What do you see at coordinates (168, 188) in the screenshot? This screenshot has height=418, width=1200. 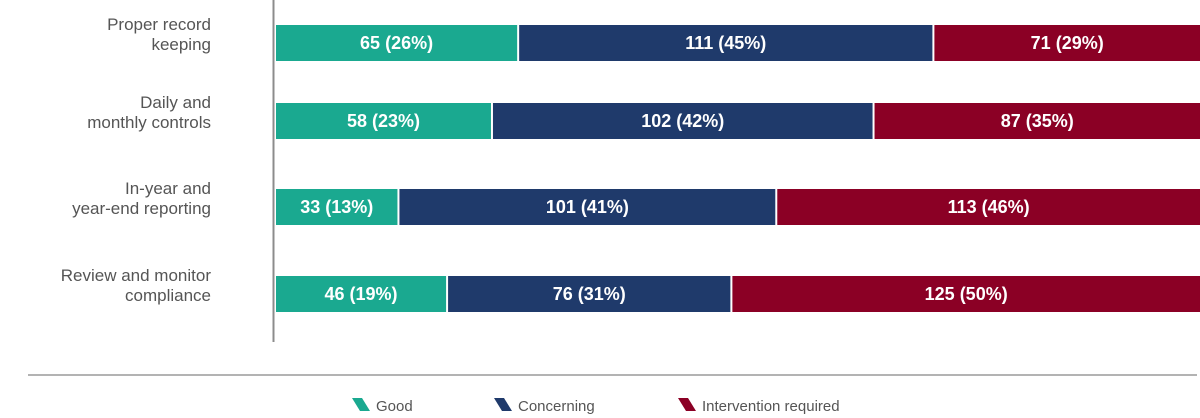 I see `category-label-line: In-year and` at bounding box center [168, 188].